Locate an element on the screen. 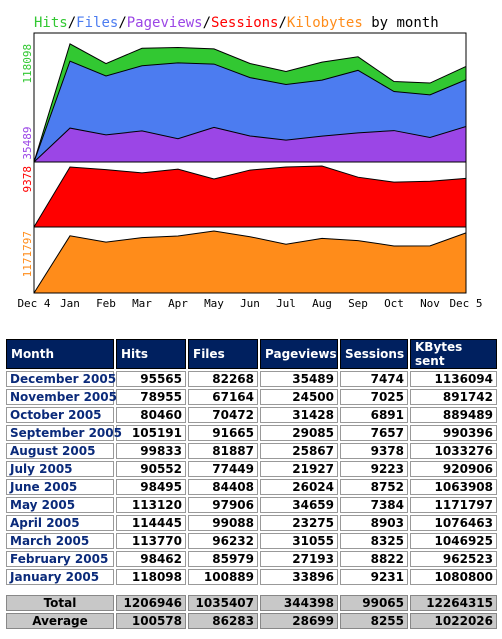 The height and width of the screenshot is (639, 502). table-cell: 97906 is located at coordinates (223, 505).